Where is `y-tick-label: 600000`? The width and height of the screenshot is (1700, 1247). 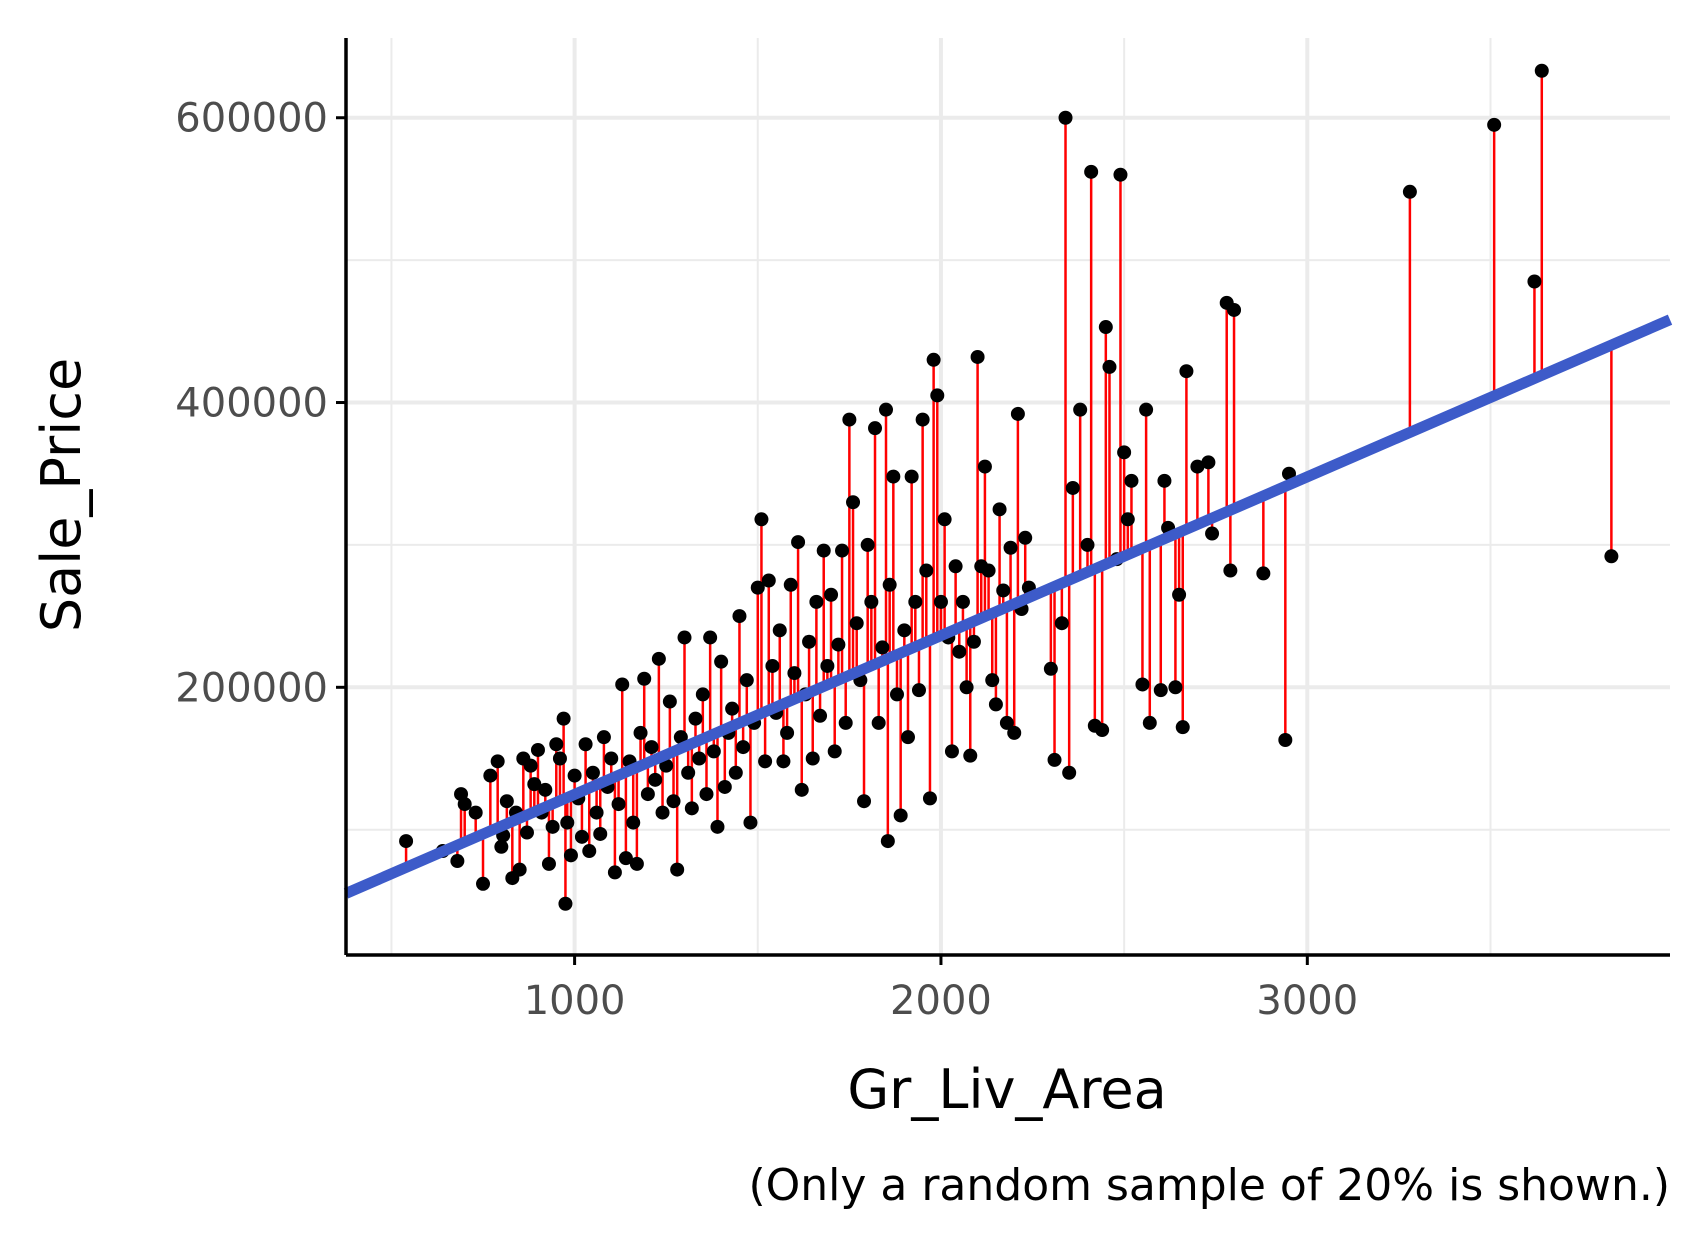 y-tick-label: 600000 is located at coordinates (251, 119).